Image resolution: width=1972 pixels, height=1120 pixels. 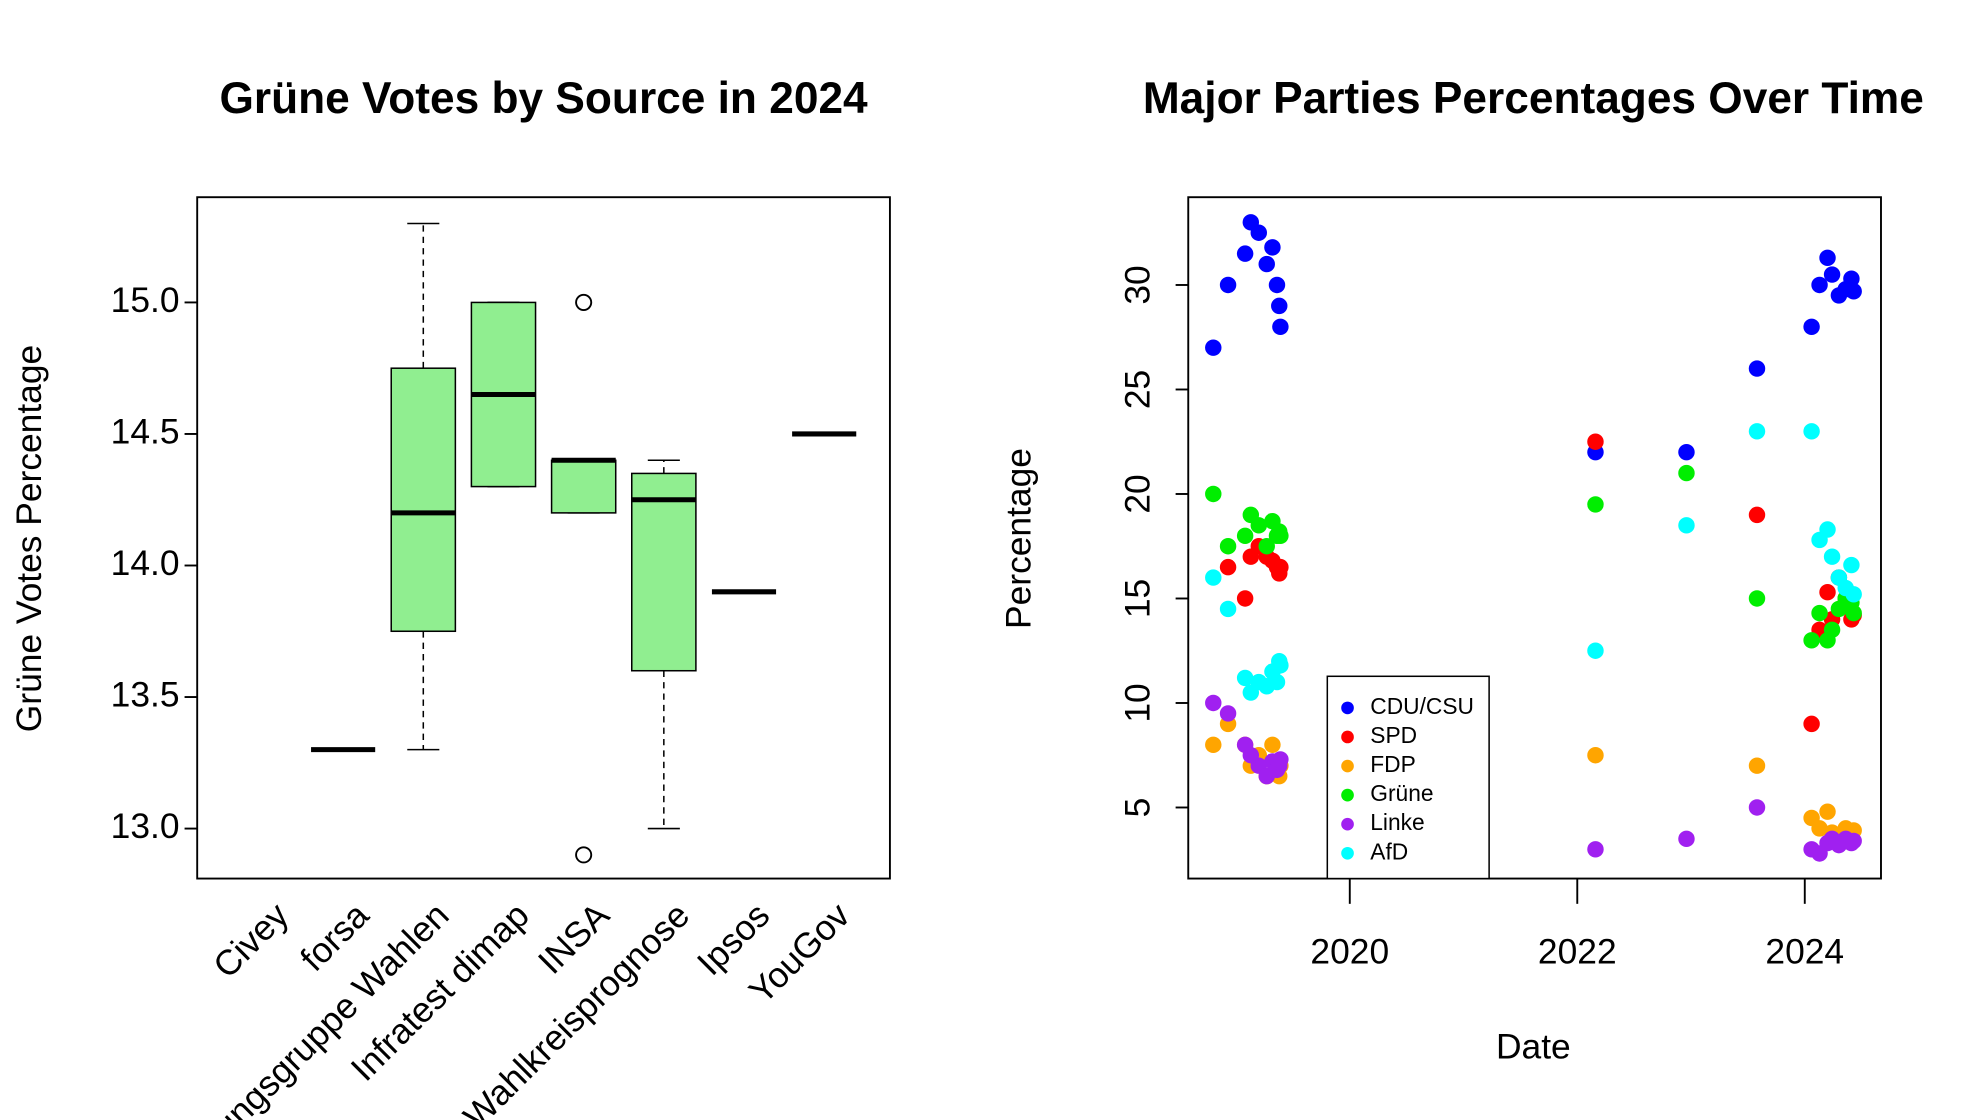 I want to click on chart-title: Grüne Votes by Source in 2024, so click(x=543, y=98).